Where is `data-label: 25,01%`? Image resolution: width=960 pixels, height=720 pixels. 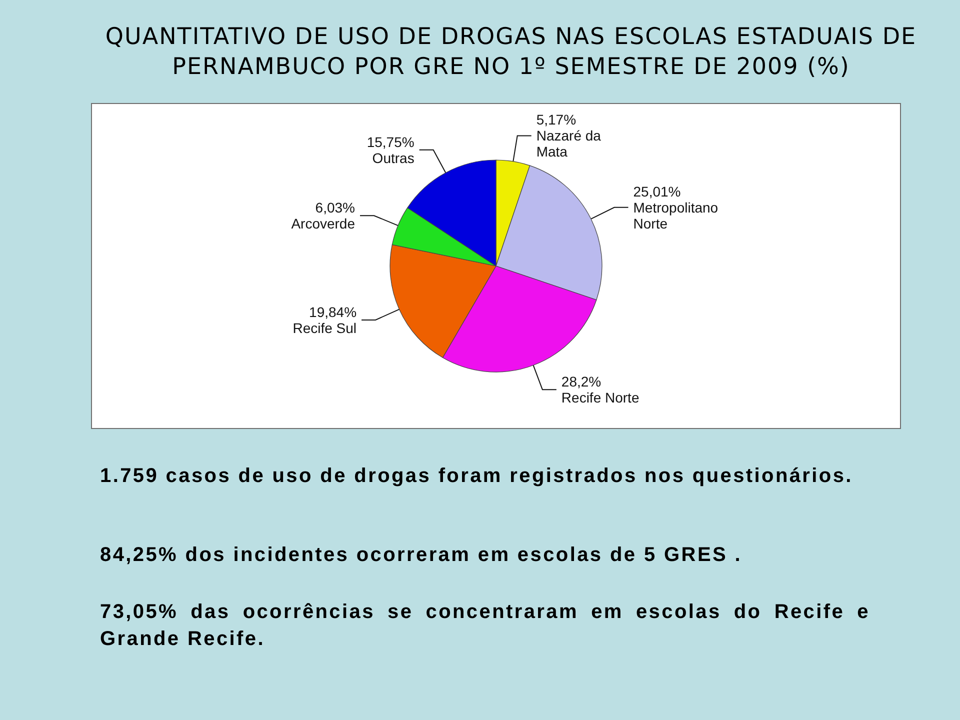
data-label: 25,01% is located at coordinates (657, 191).